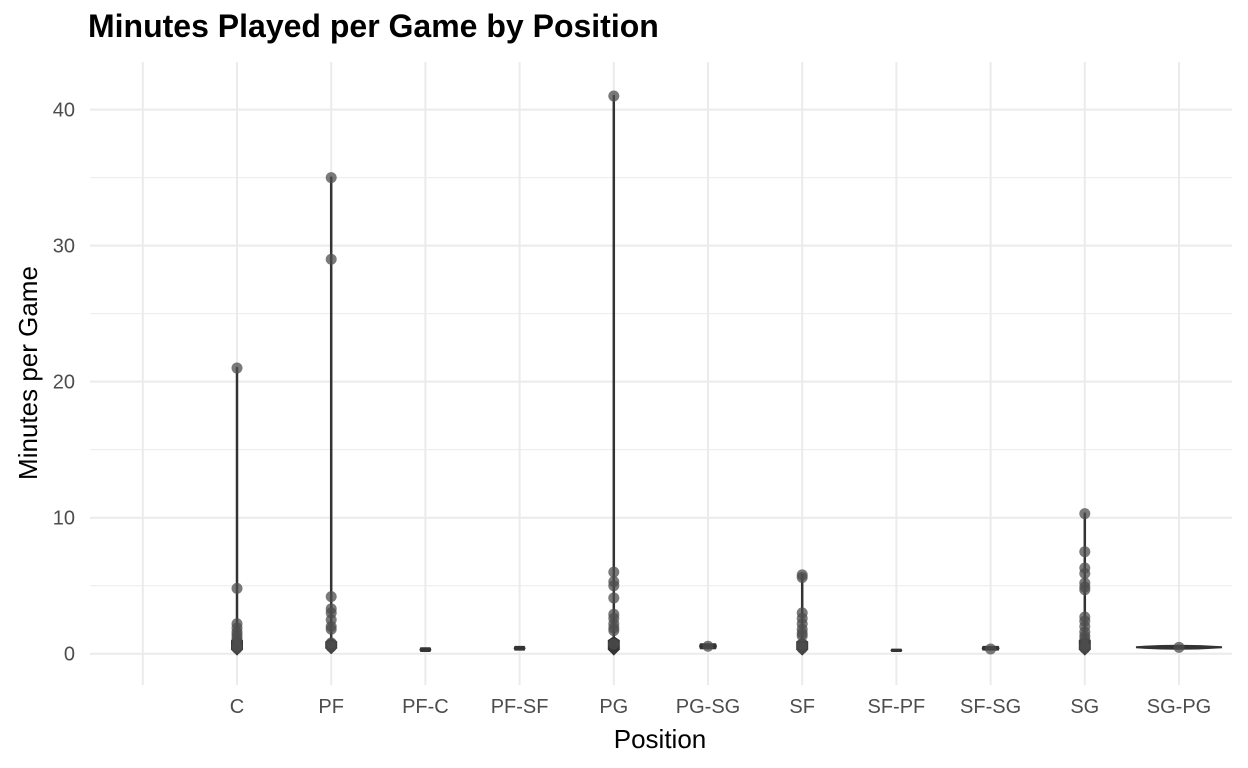  I want to click on y-axis-ticks: 0 10 20 30 40, so click(64, 383).